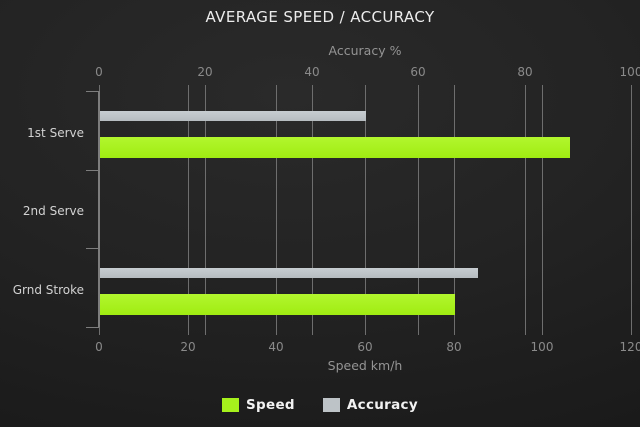 The height and width of the screenshot is (427, 640). I want to click on bottom-tick-label-100: 100, so click(542, 347).